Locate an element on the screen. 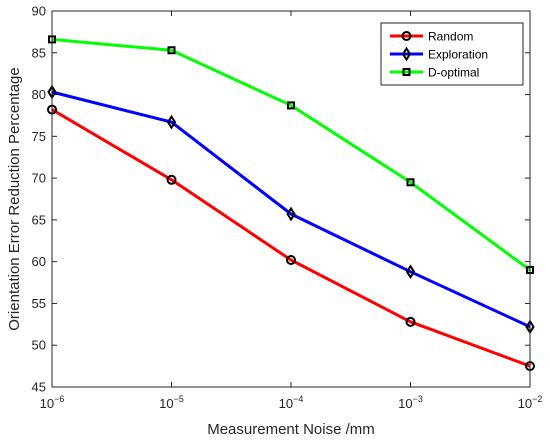 The height and width of the screenshot is (441, 550). y-tick-label: 45 is located at coordinates (39, 387).